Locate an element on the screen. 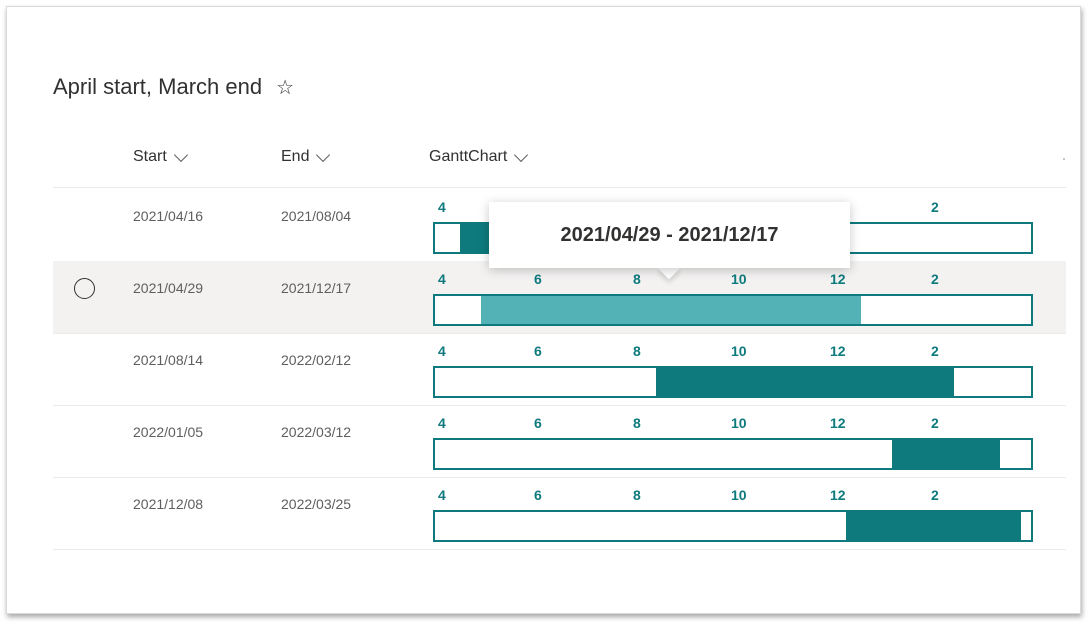 This screenshot has width=1088, height=624. star-icon: ☆ is located at coordinates (285, 87).